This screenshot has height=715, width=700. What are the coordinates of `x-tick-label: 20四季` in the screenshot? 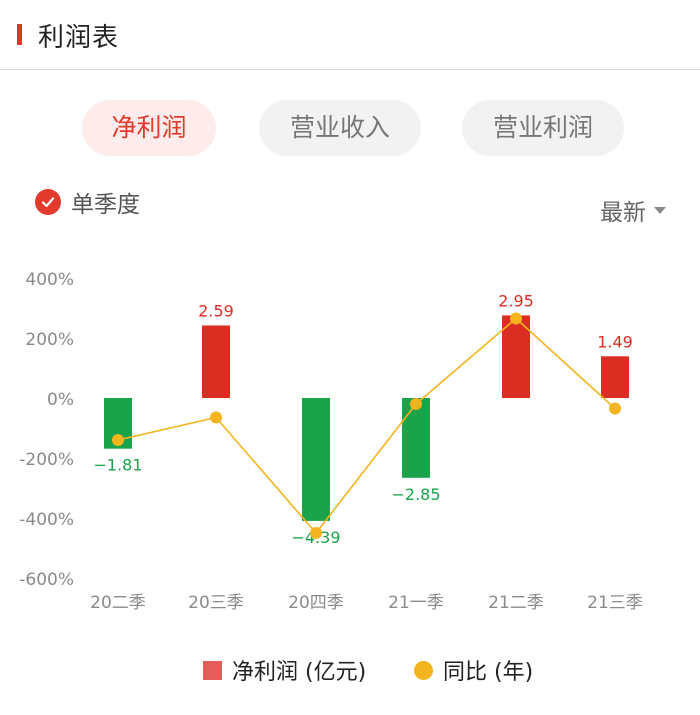 It's located at (316, 603).